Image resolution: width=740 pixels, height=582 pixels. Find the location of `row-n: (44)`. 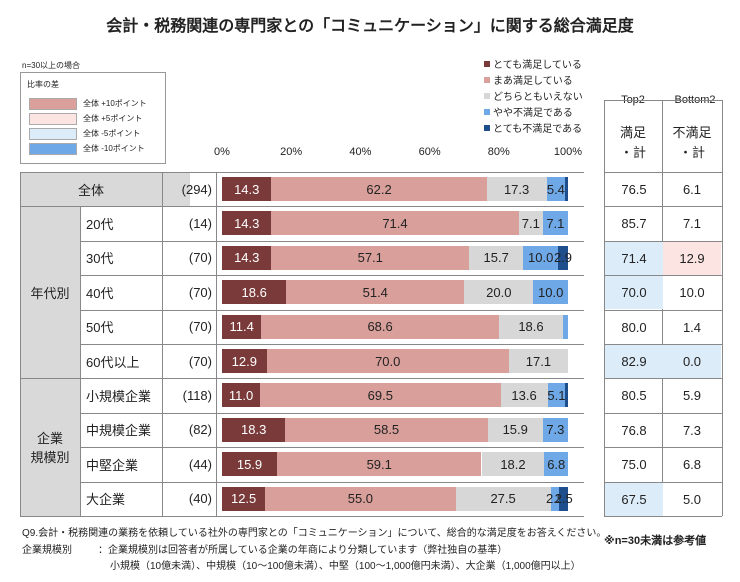

row-n: (44) is located at coordinates (200, 464).